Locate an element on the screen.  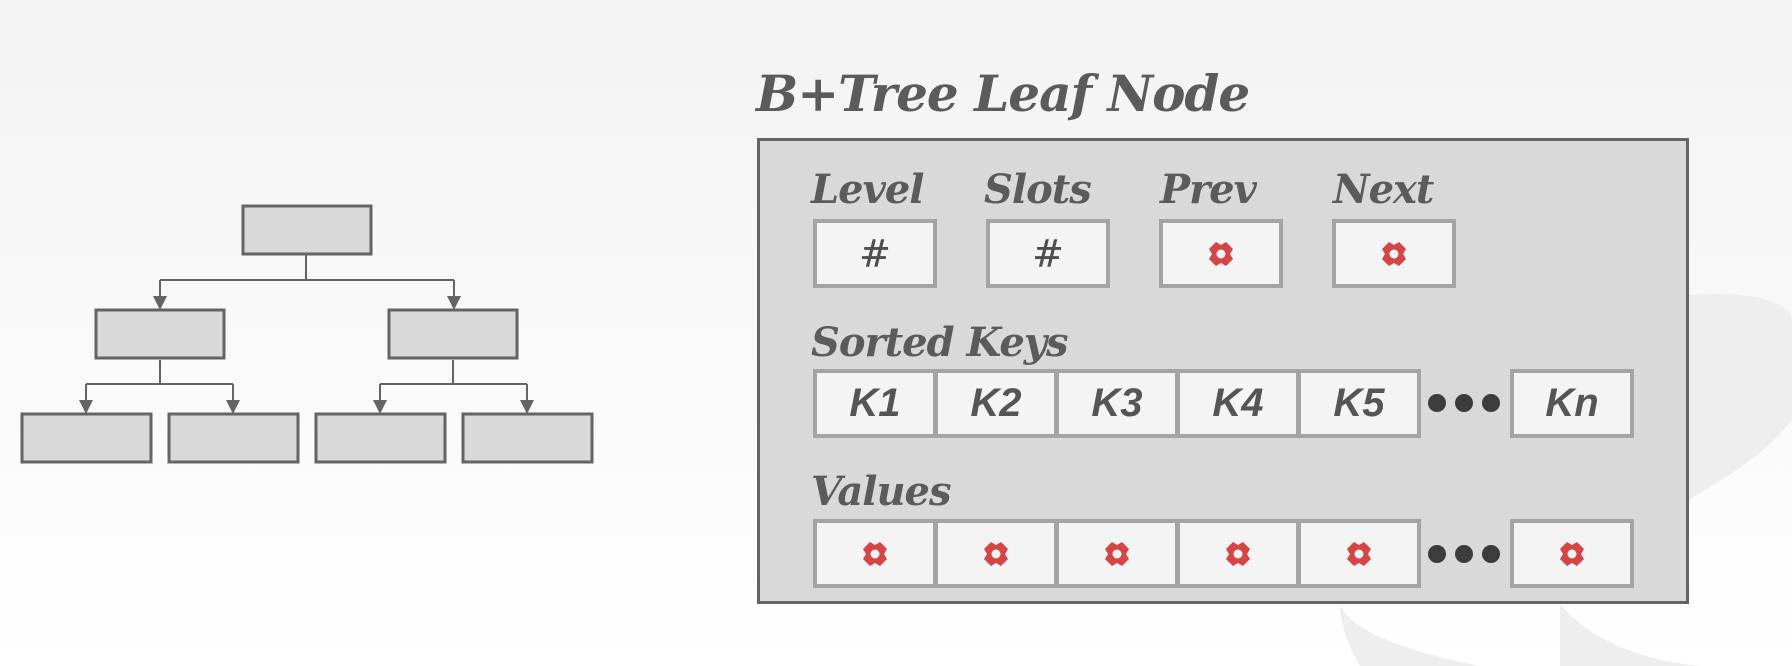
key-cell: K4 is located at coordinates (1238, 403).